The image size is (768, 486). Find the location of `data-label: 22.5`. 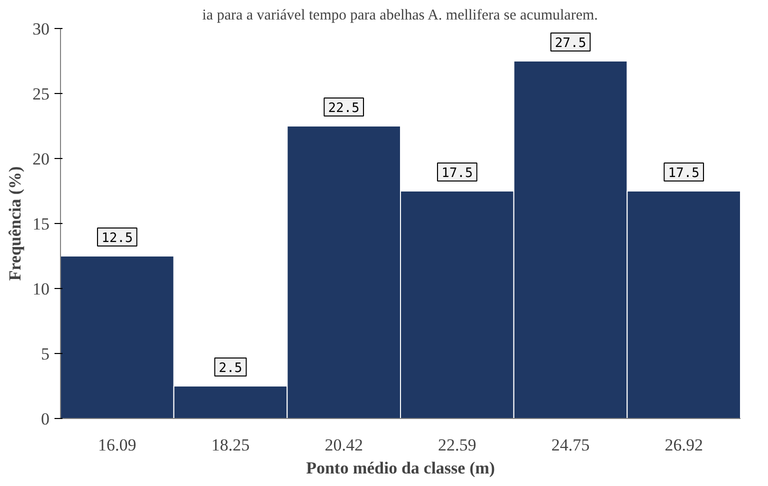

data-label: 22.5 is located at coordinates (344, 108).